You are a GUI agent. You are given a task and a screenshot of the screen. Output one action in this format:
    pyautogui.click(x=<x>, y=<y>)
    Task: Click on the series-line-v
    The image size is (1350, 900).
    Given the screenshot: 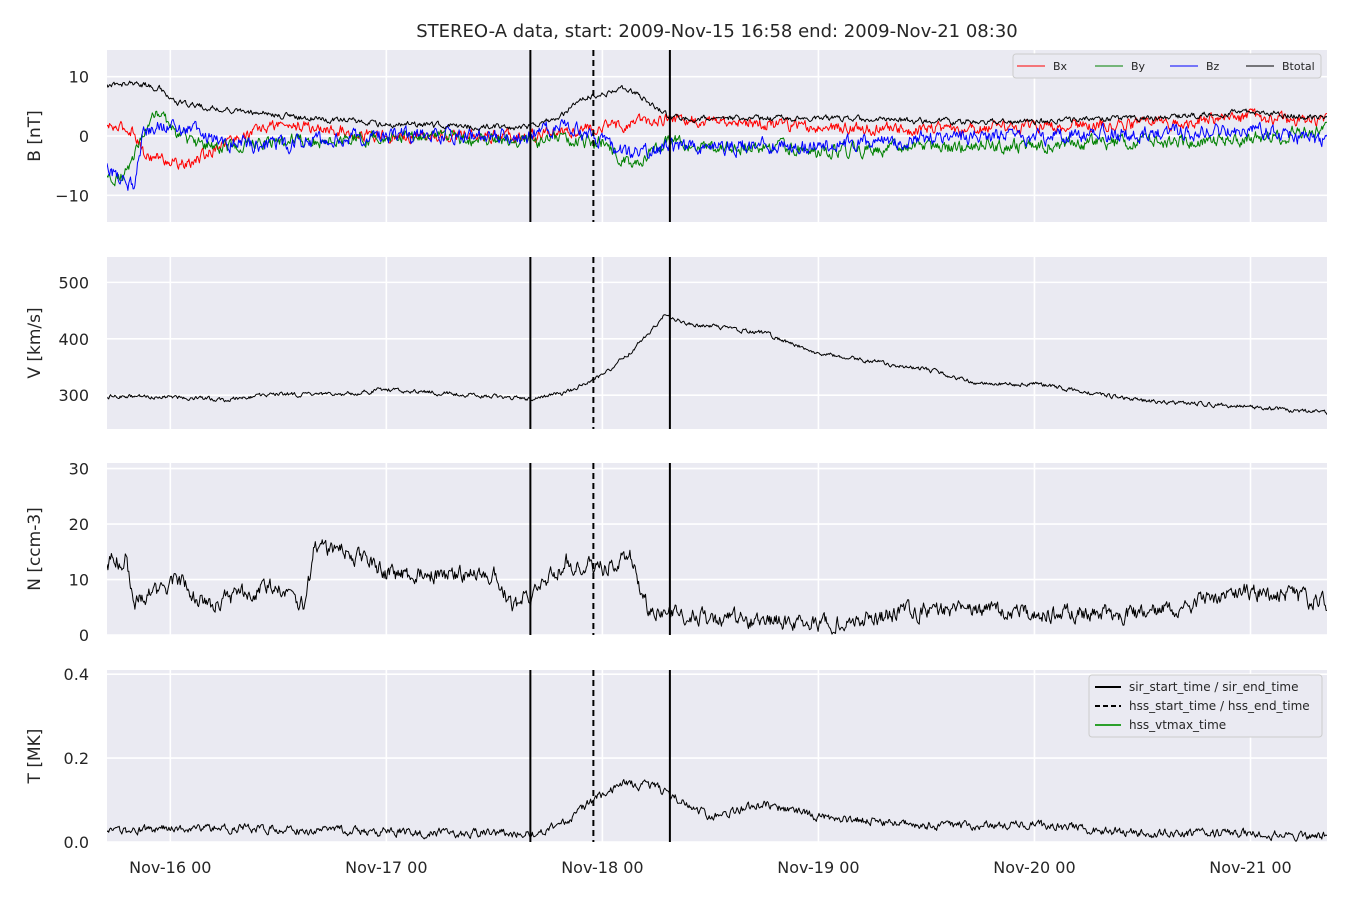 What is the action you would take?
    pyautogui.click(x=717, y=364)
    